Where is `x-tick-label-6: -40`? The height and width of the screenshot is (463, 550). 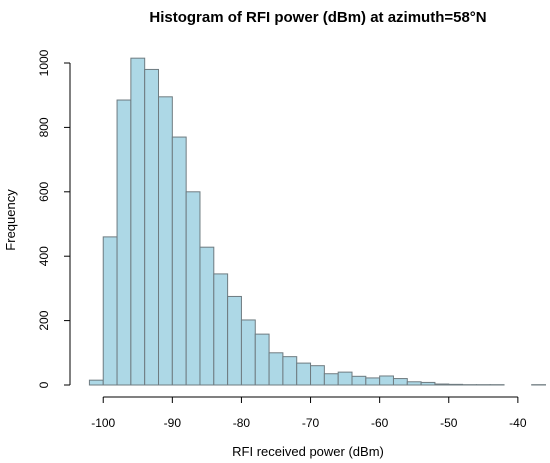 x-tick-label-6: -40 is located at coordinates (518, 423).